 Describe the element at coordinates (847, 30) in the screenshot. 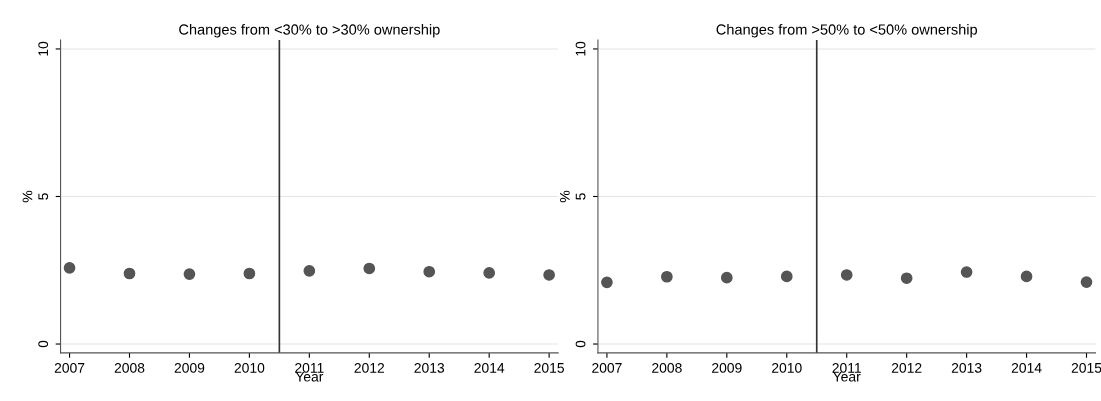

I see `chart-title: Changes from >50% to <50% ownership` at that location.